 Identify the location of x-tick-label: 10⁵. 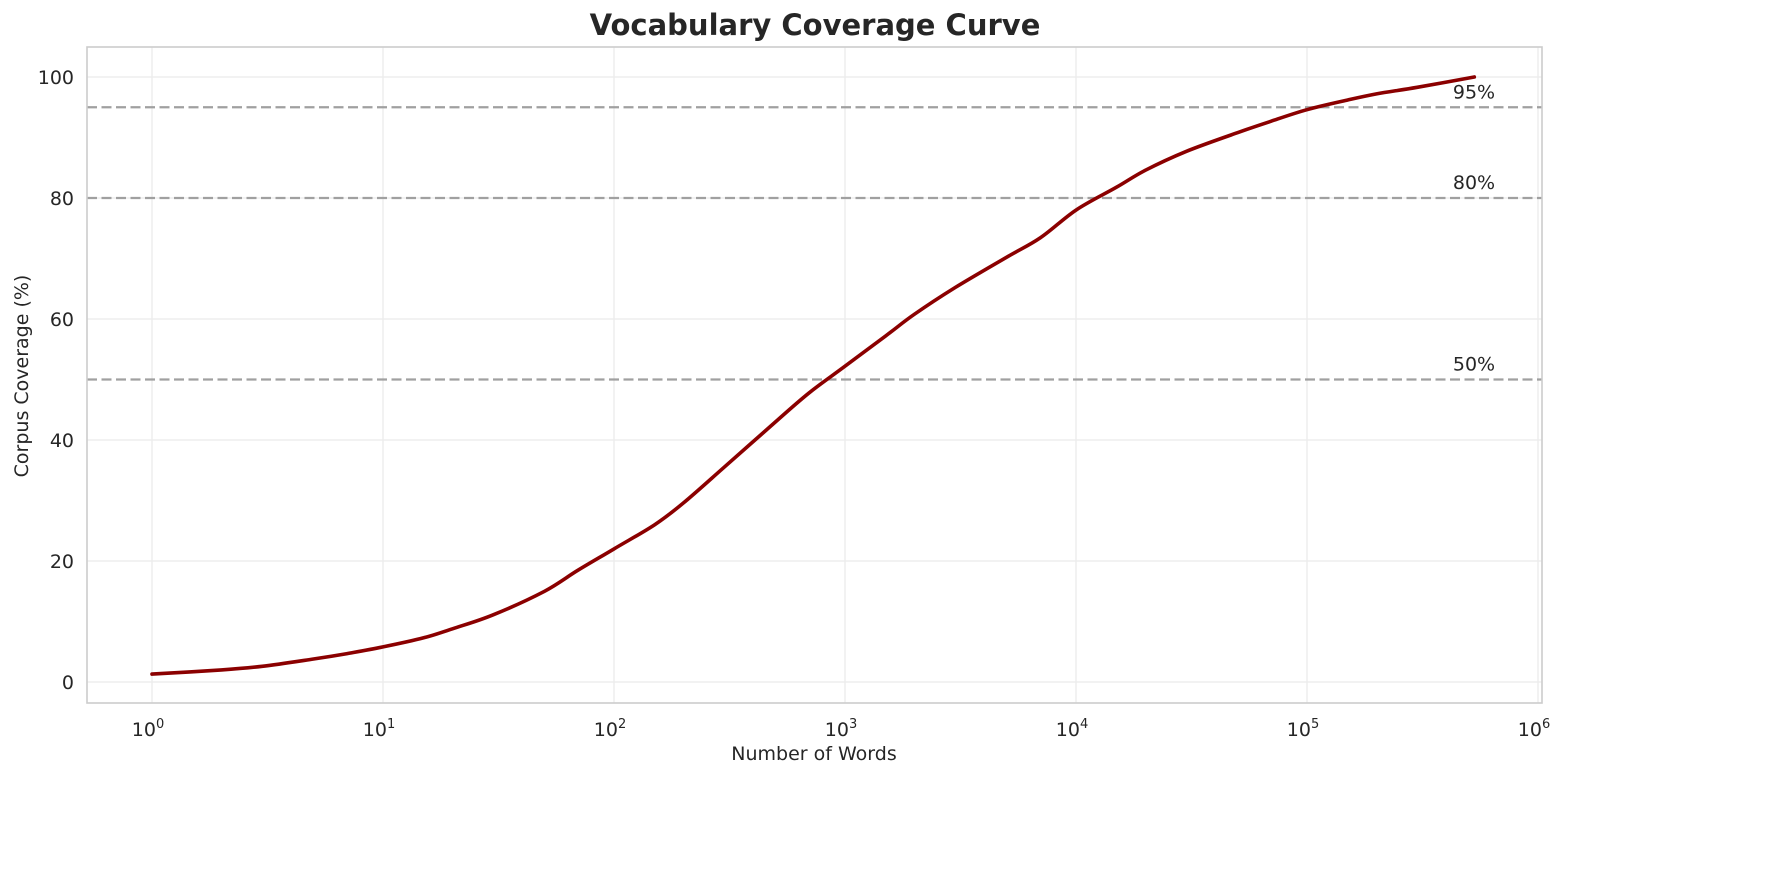
(1303, 729).